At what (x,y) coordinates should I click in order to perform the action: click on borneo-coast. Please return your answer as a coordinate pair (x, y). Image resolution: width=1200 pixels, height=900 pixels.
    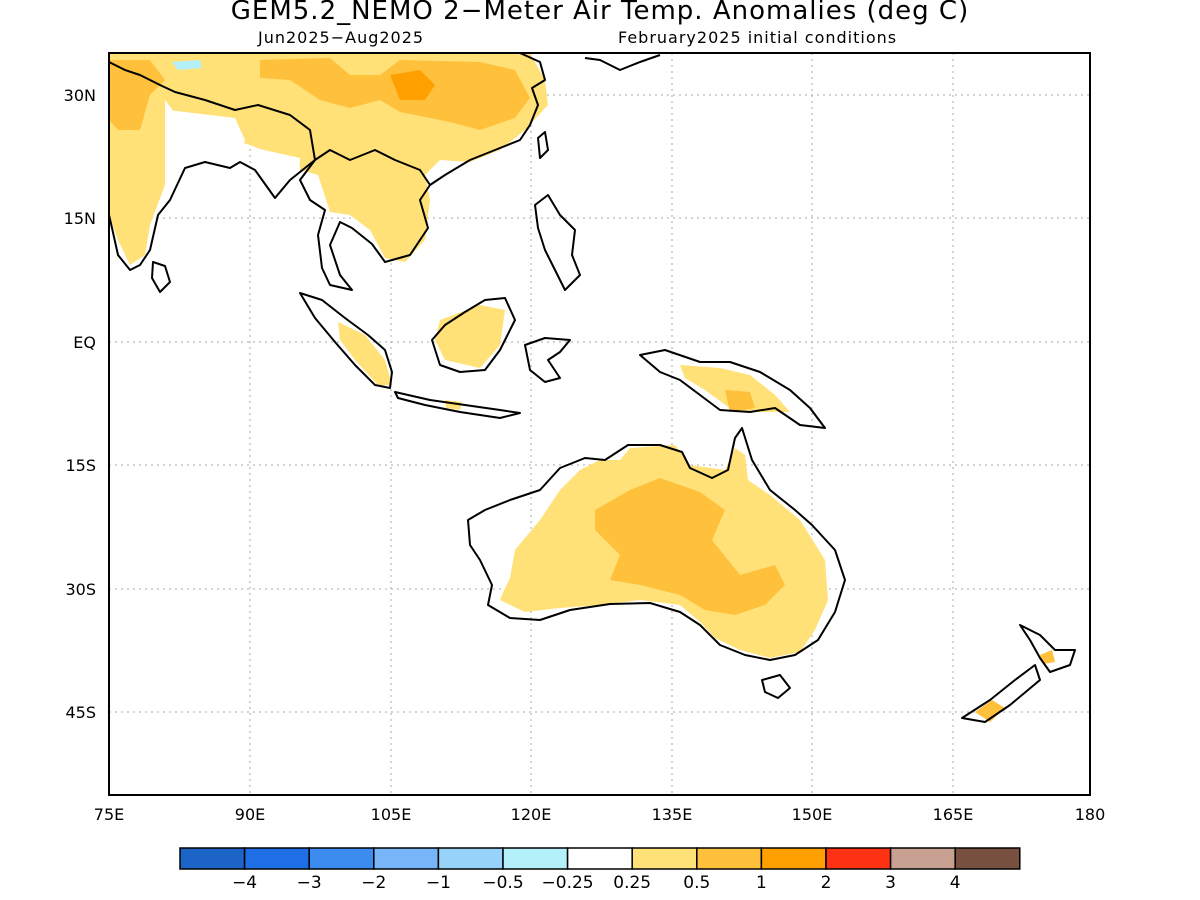
    Looking at the image, I should click on (473, 335).